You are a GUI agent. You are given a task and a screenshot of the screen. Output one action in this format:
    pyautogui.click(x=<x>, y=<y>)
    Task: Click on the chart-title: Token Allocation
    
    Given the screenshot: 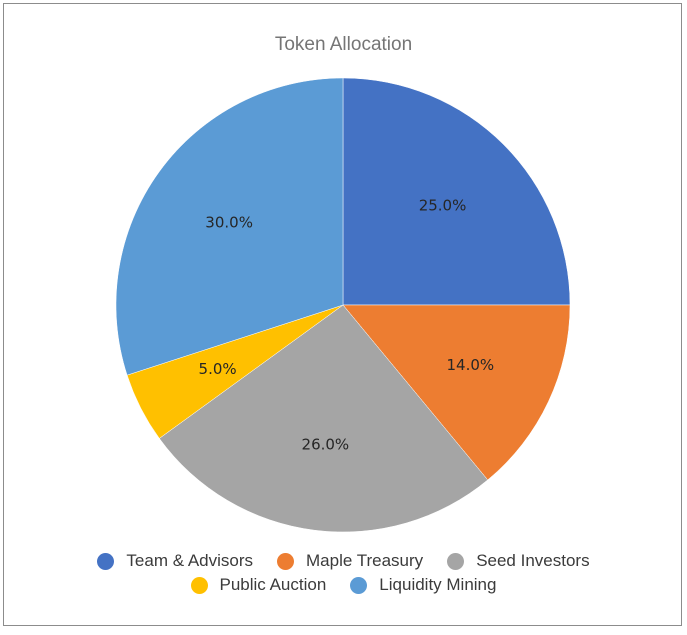 What is the action you would take?
    pyautogui.click(x=343, y=44)
    